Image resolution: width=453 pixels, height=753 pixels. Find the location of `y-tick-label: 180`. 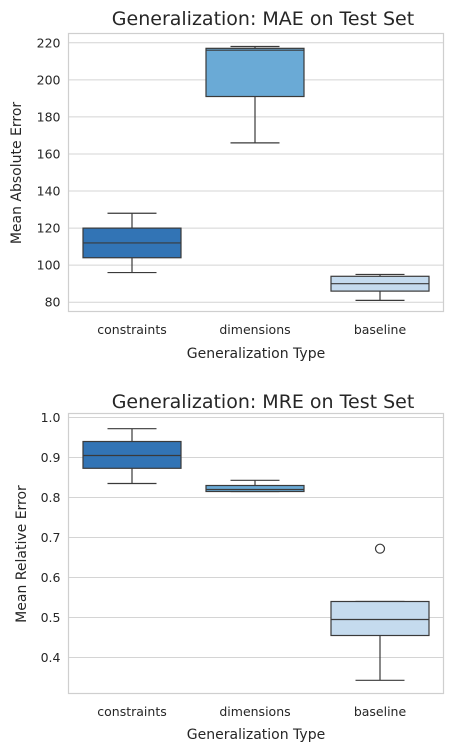

y-tick-label: 180 is located at coordinates (49, 116).